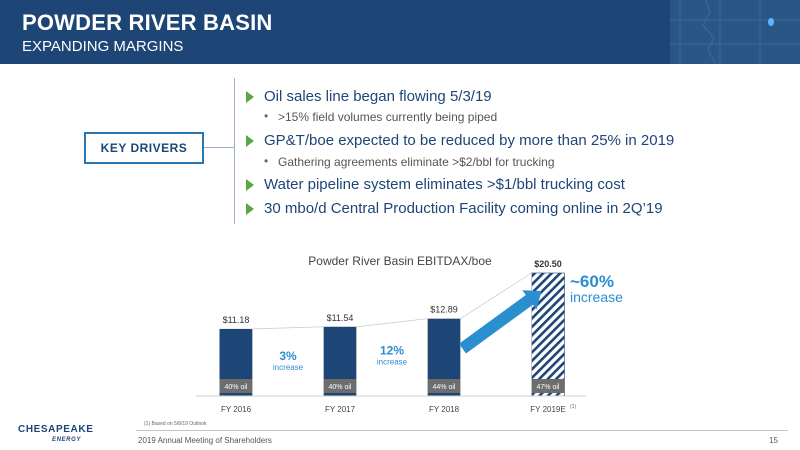  I want to click on connector-line, so click(219, 147).